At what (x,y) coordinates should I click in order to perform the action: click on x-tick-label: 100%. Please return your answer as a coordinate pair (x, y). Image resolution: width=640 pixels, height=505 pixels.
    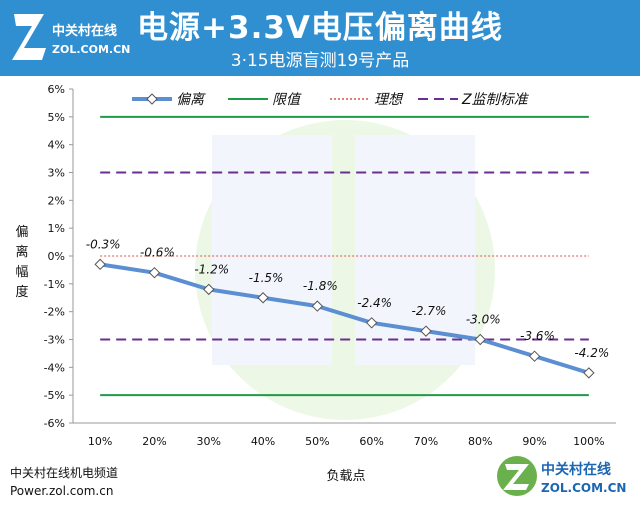
    Looking at the image, I should click on (588, 441).